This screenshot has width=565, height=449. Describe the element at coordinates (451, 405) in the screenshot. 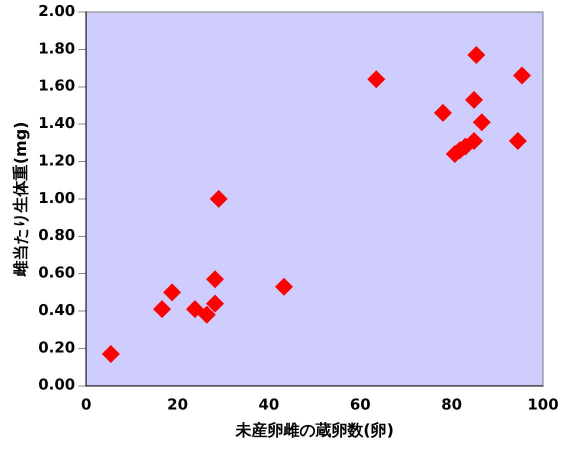

I see `x-tick-label: 80` at that location.